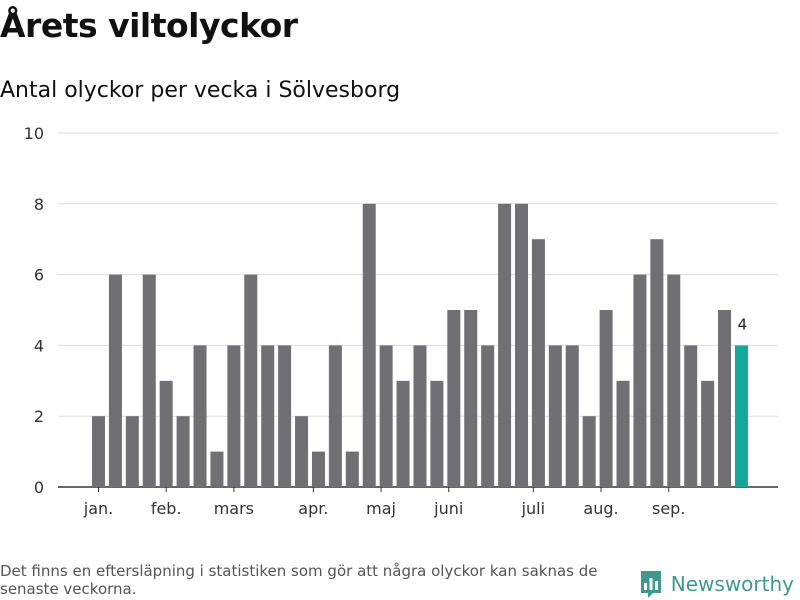  I want to click on y-tick-label: 0, so click(39, 487).